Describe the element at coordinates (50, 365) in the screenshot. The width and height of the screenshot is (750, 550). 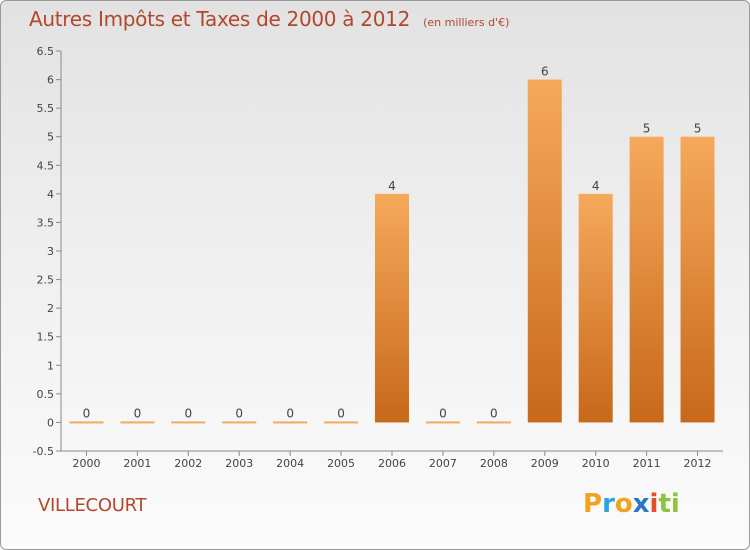
I see `y-tick-label: 1` at that location.